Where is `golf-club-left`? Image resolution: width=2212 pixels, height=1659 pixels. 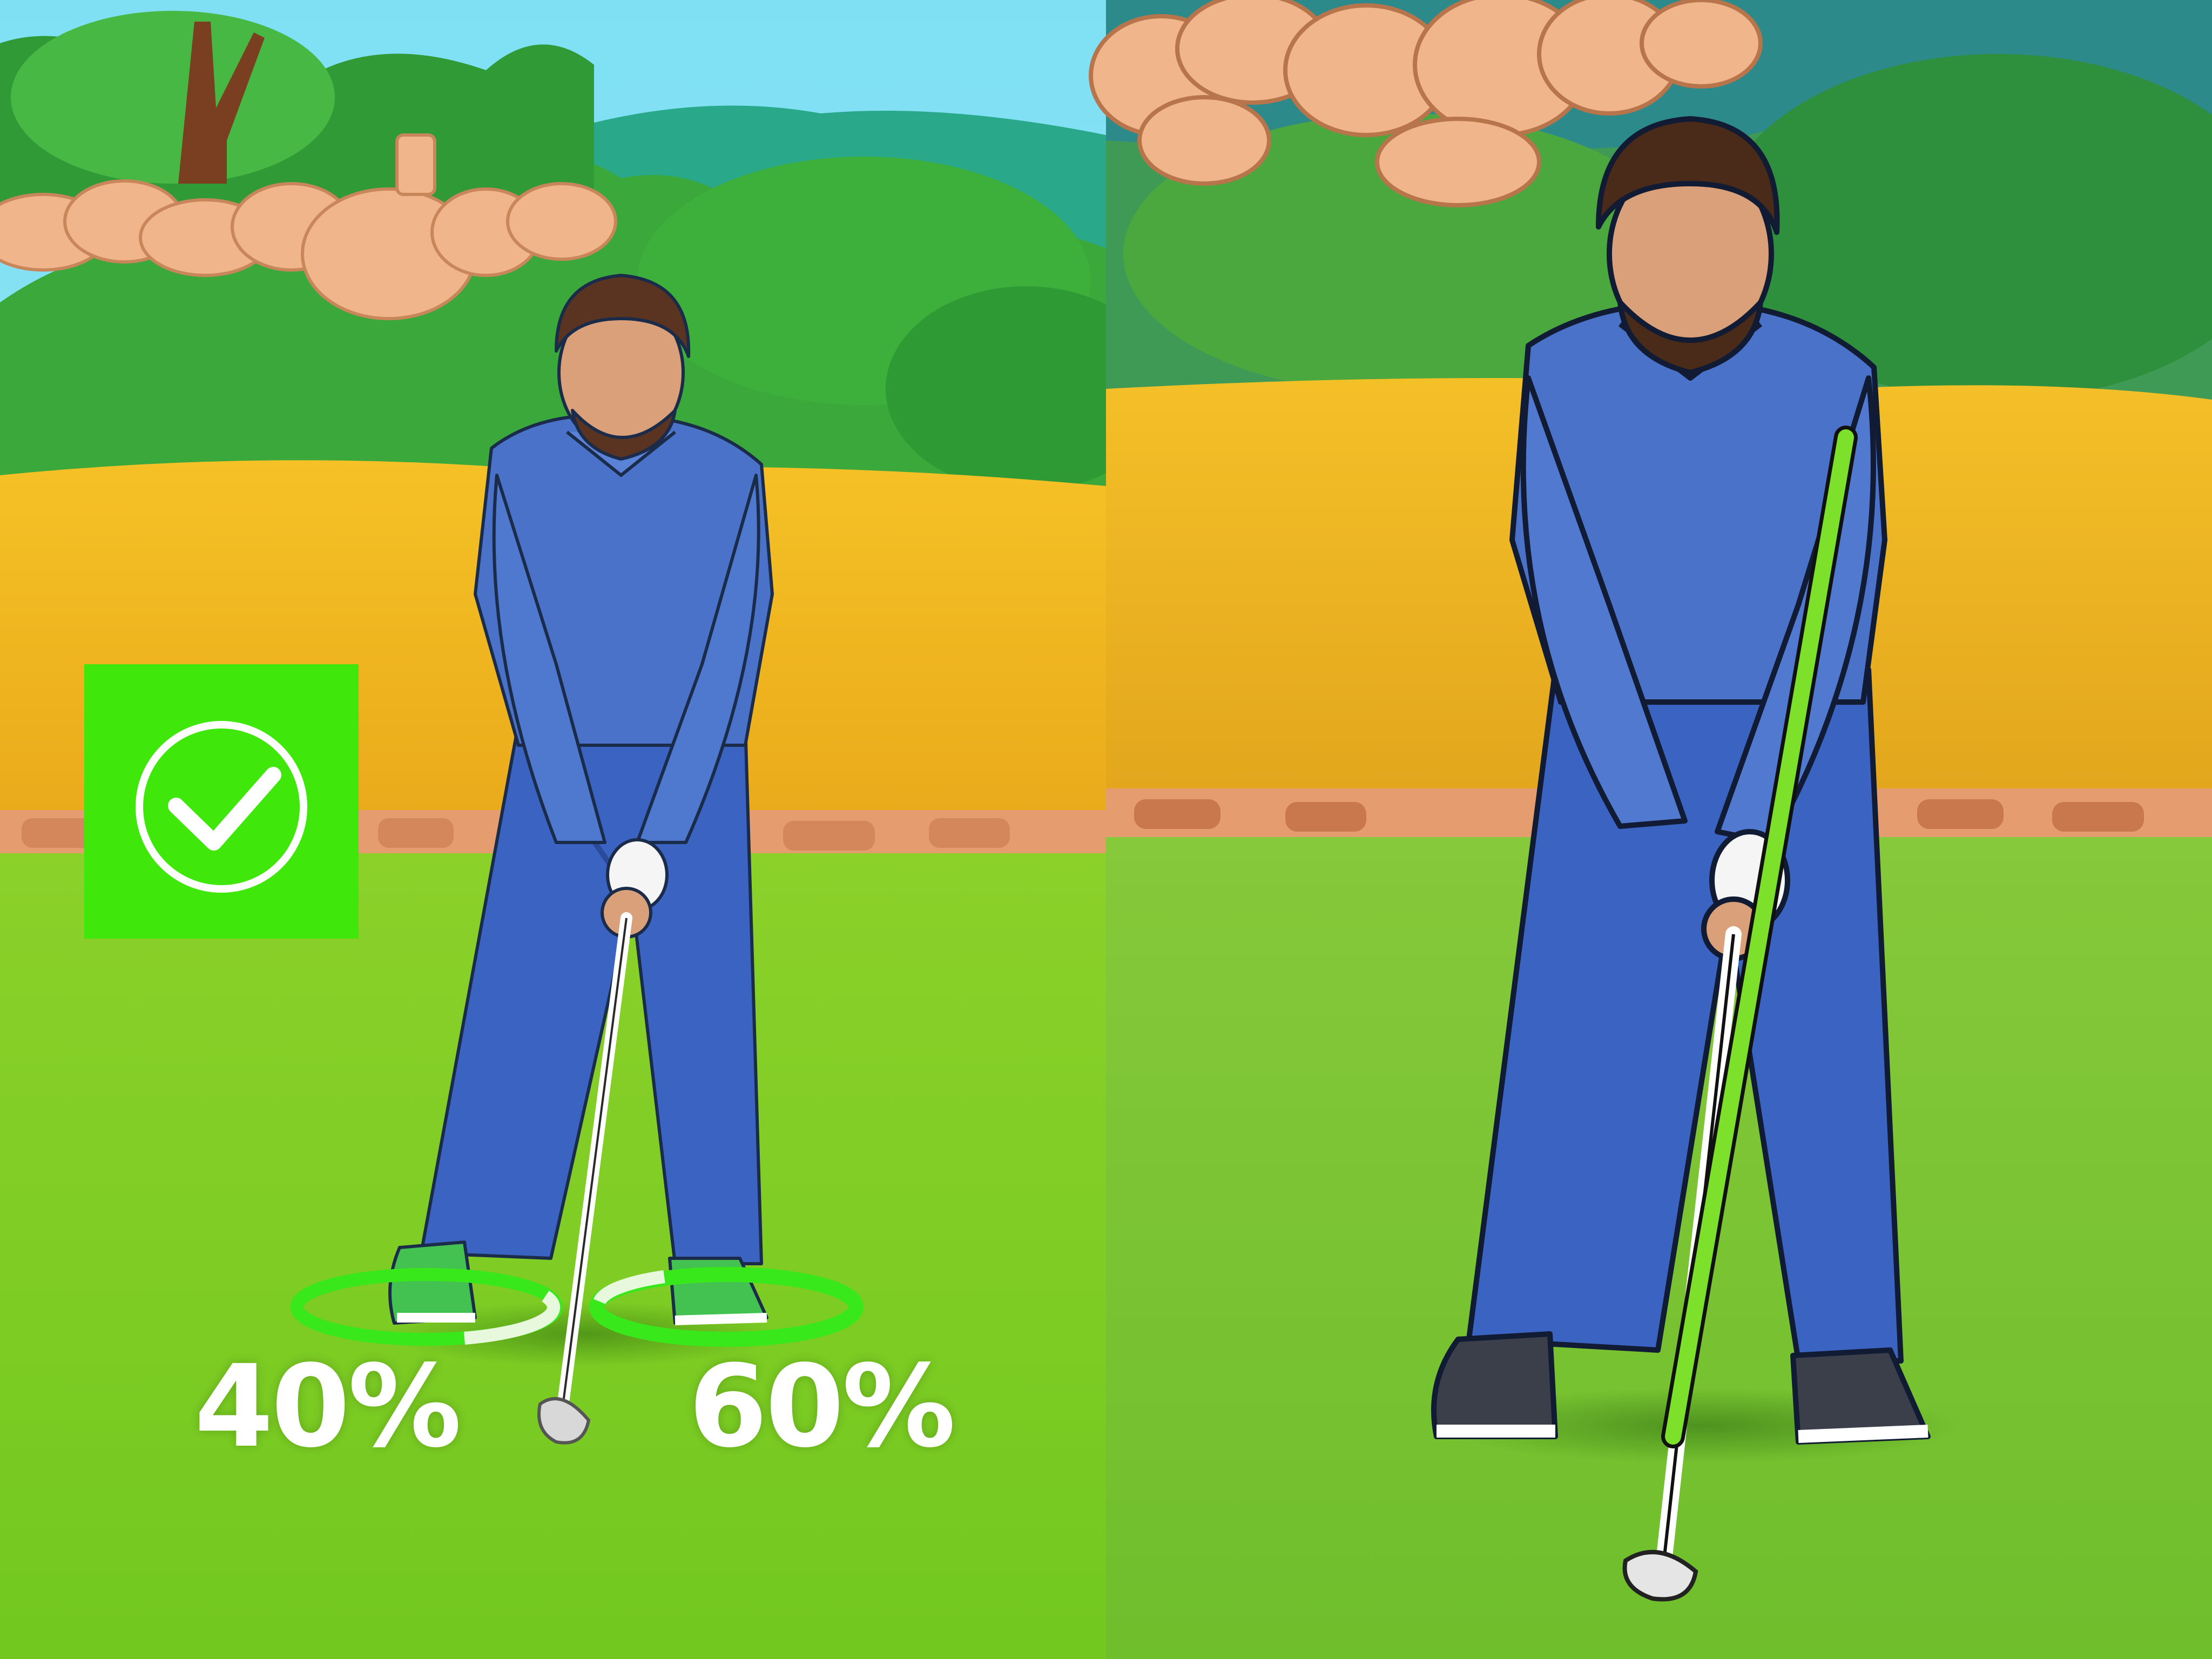
golf-club-left is located at coordinates (584, 1178).